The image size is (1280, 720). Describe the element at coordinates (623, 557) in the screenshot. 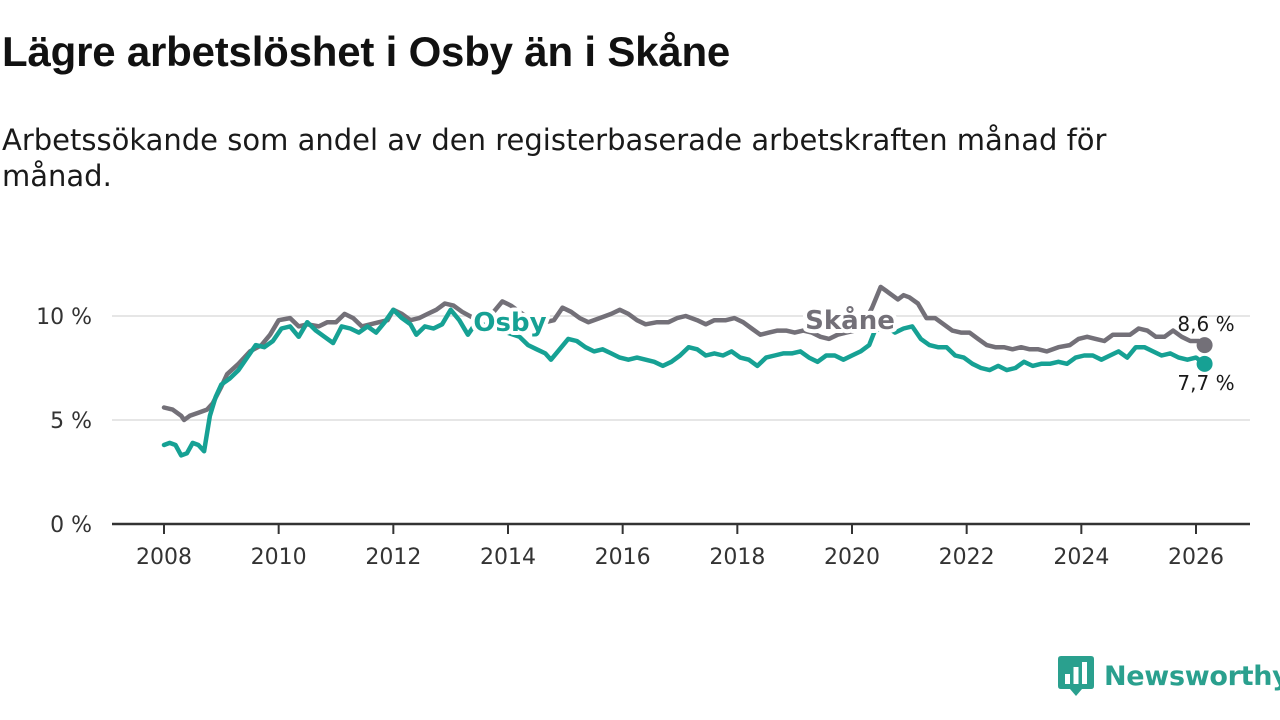

I see `x-tick-label: 2016` at that location.